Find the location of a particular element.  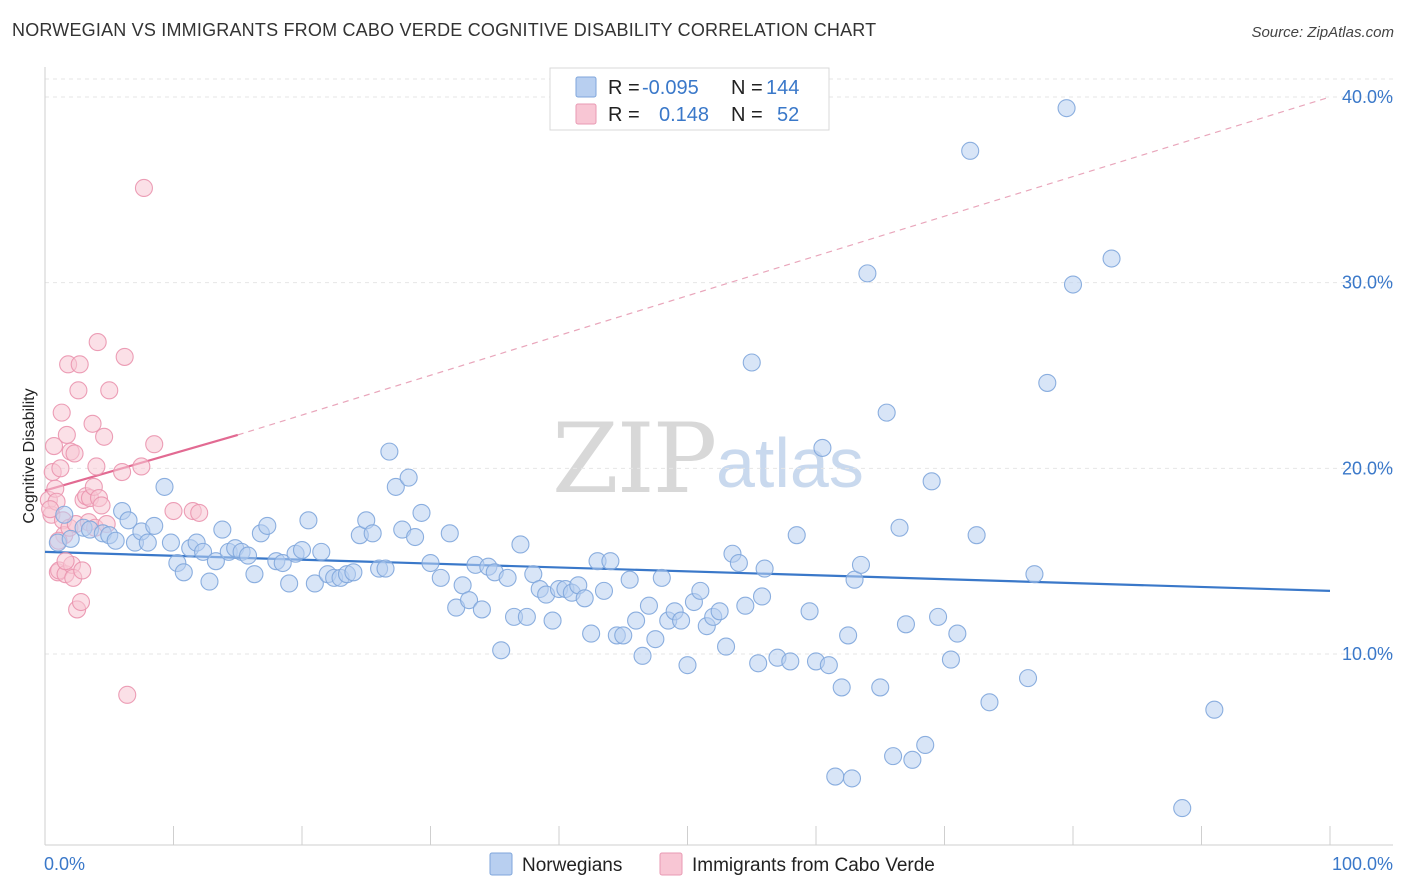

trend-line-norwegians is located at coordinates (687, 571).